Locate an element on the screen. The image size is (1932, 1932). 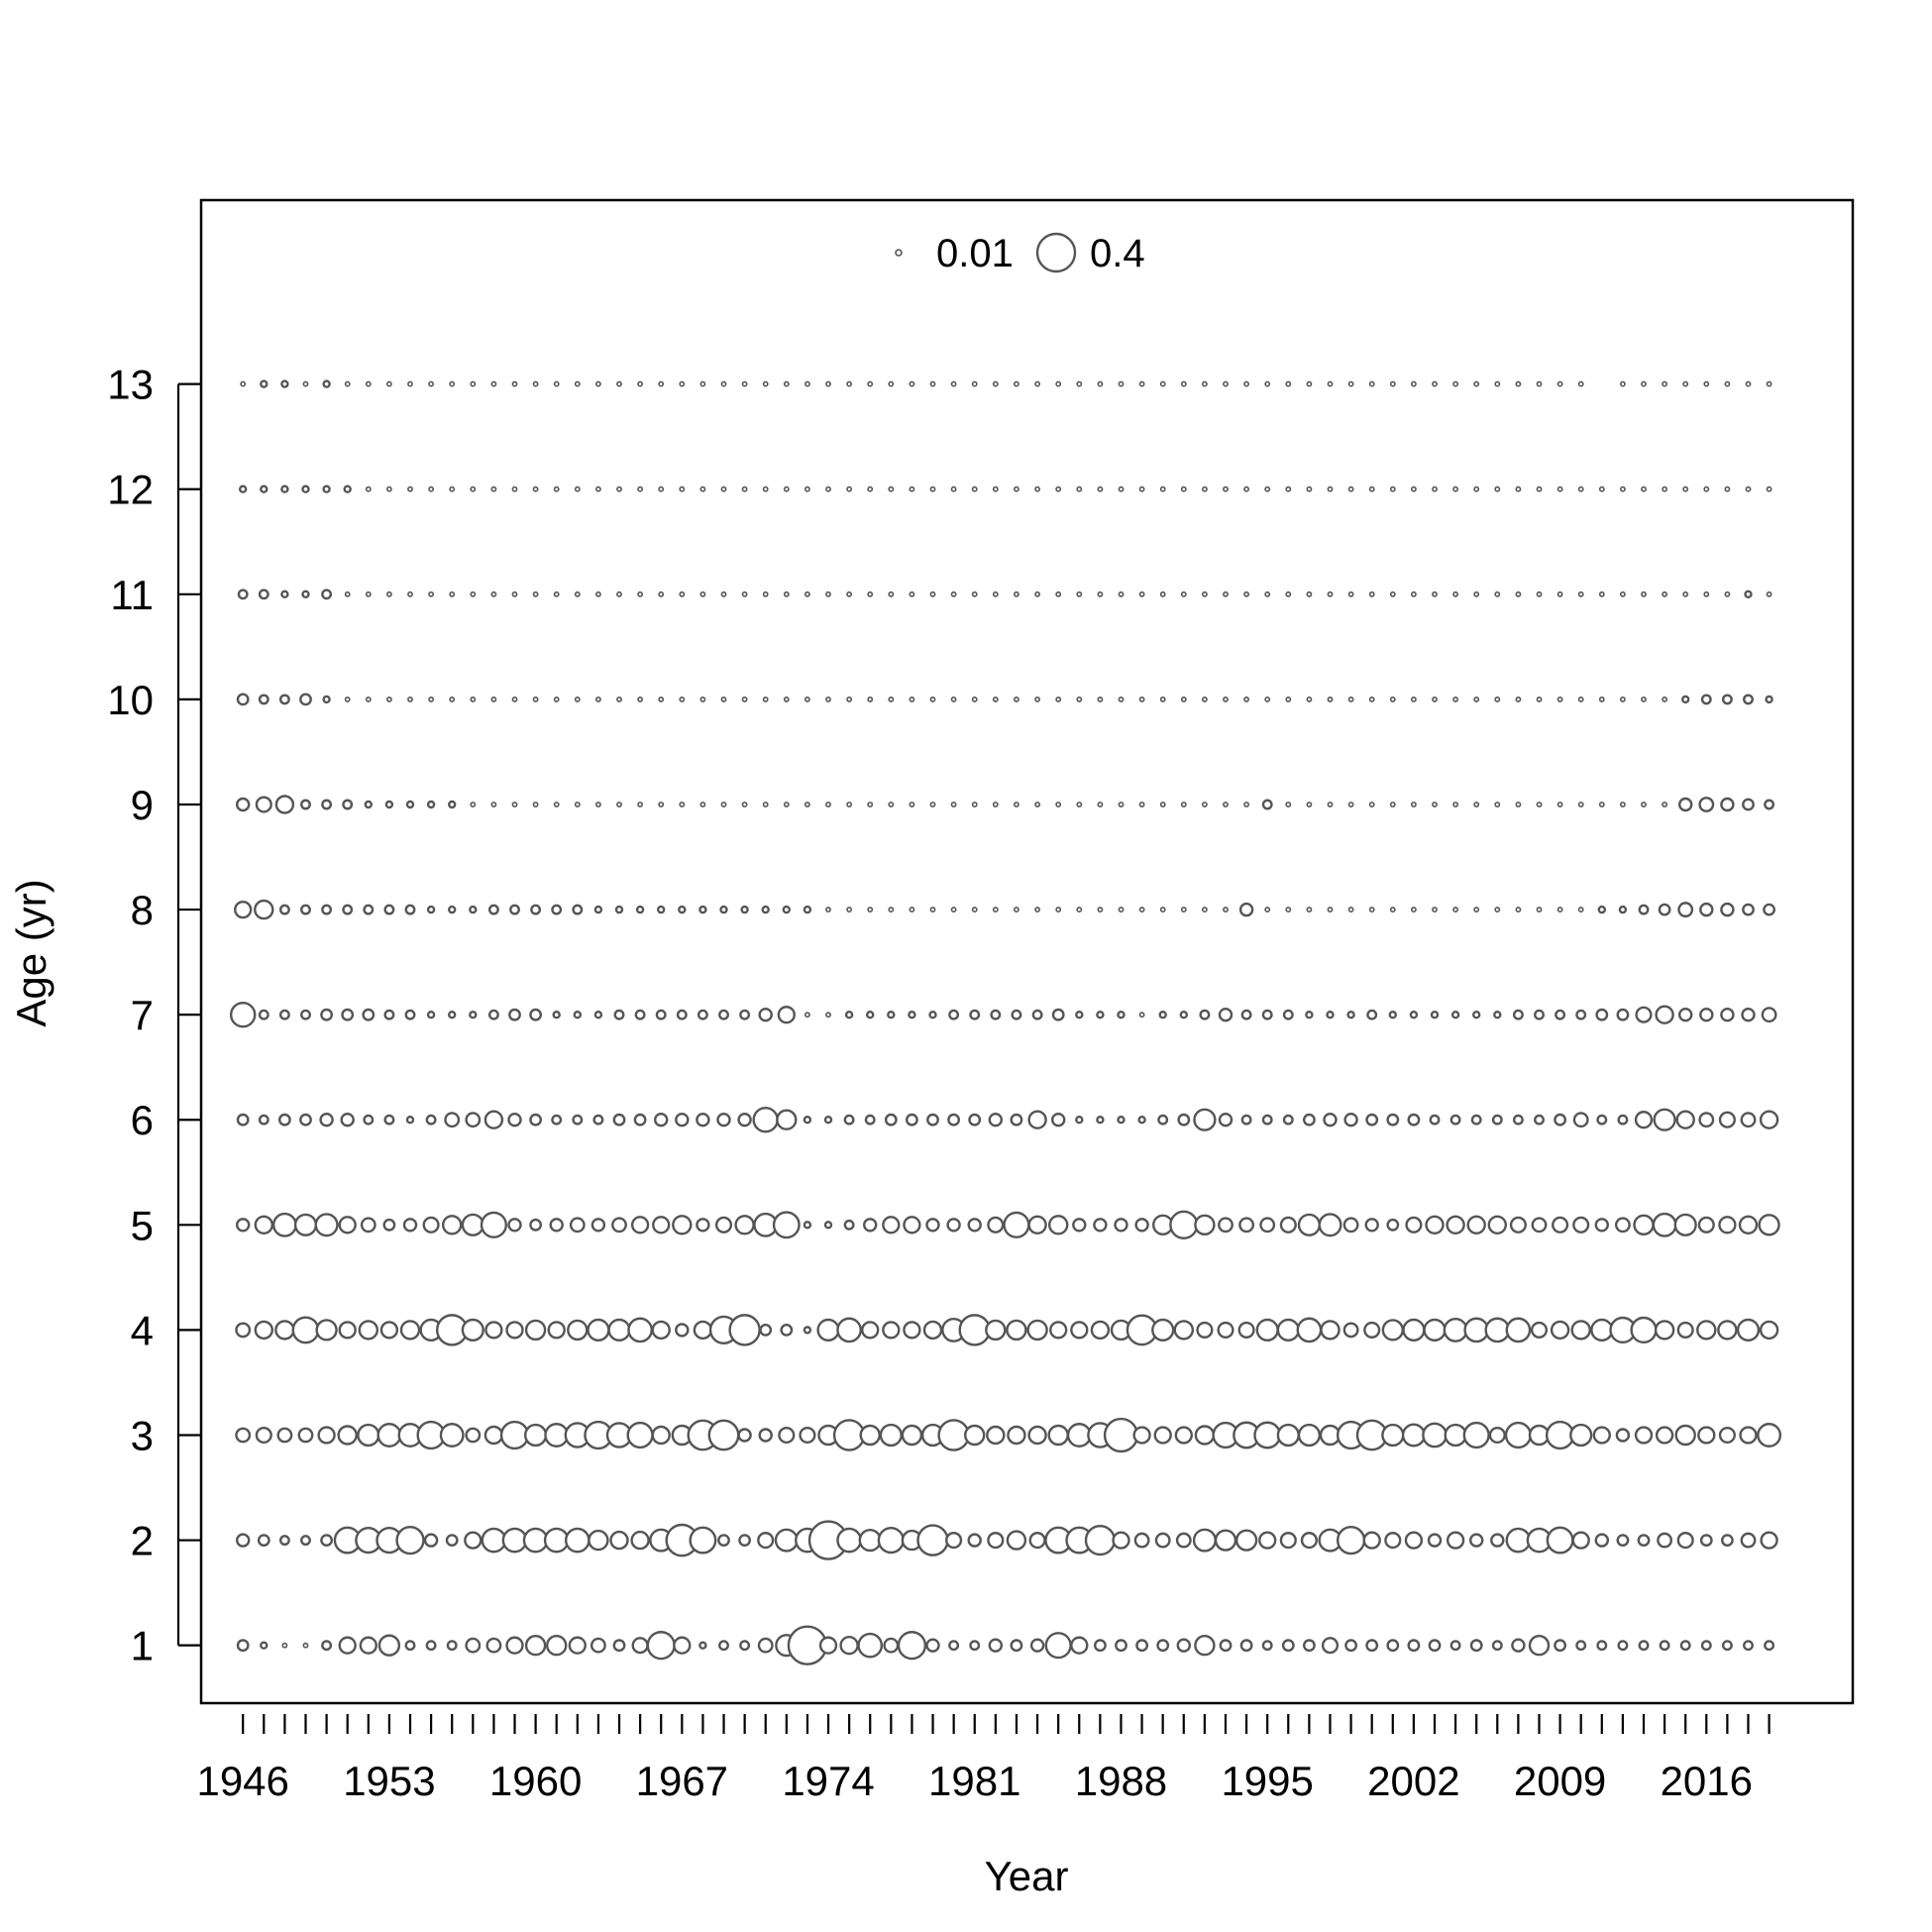
y-tick-label: 12 is located at coordinates (130, 490).